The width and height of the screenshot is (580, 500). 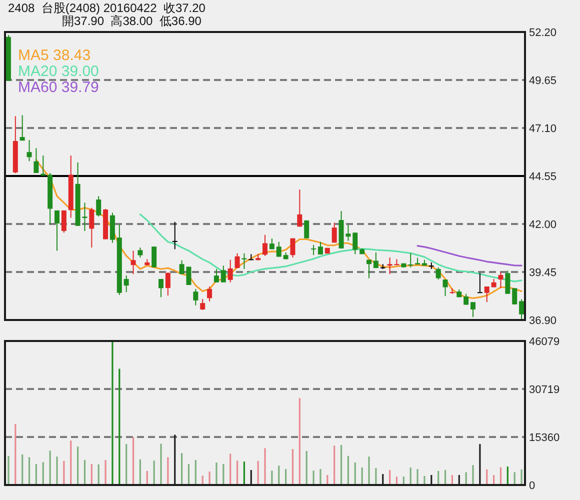 I want to click on y-tick-label: 47.10, so click(x=543, y=129).